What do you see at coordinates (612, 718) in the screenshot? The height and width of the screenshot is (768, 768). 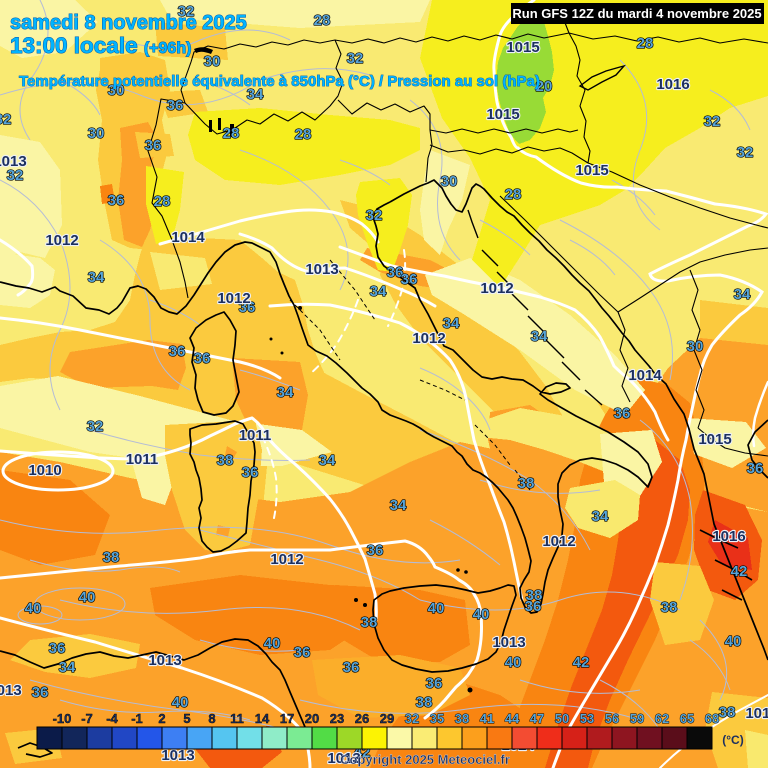 I see `svg-text: 56` at bounding box center [612, 718].